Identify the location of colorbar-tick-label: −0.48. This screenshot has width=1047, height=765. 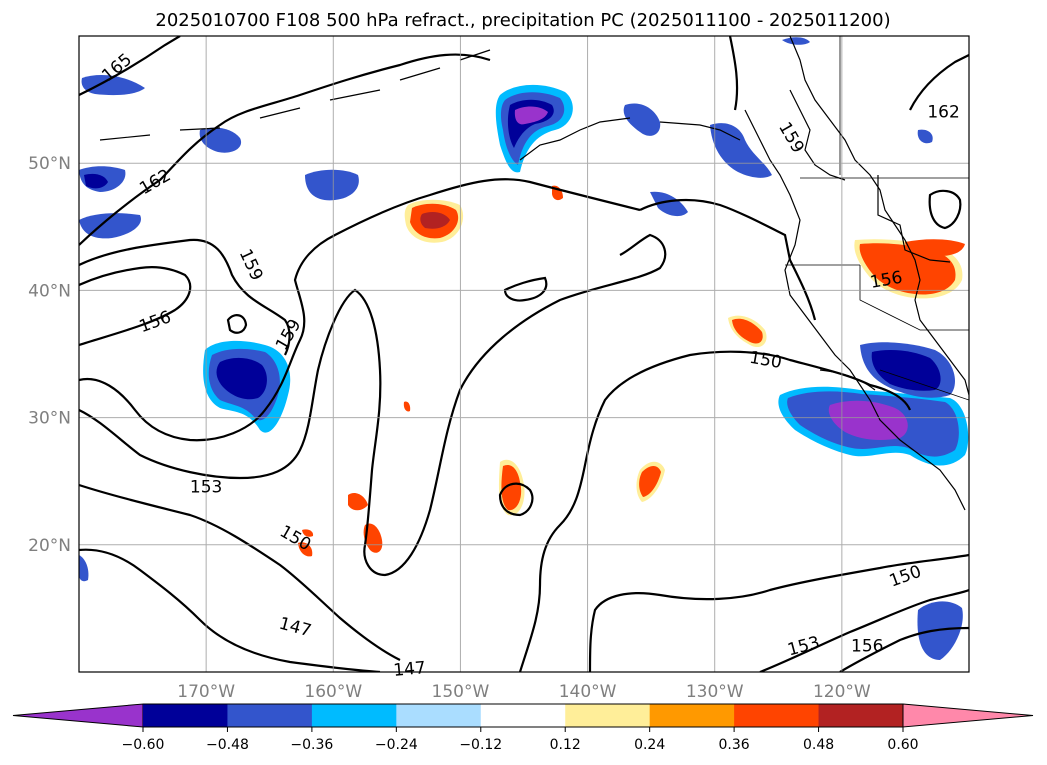
(227, 745).